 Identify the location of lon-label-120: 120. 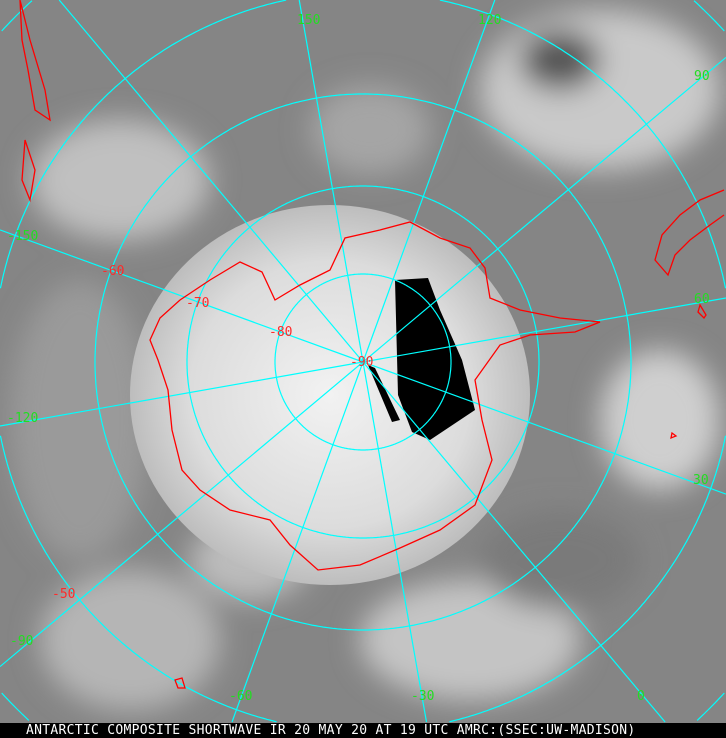
(489, 20).